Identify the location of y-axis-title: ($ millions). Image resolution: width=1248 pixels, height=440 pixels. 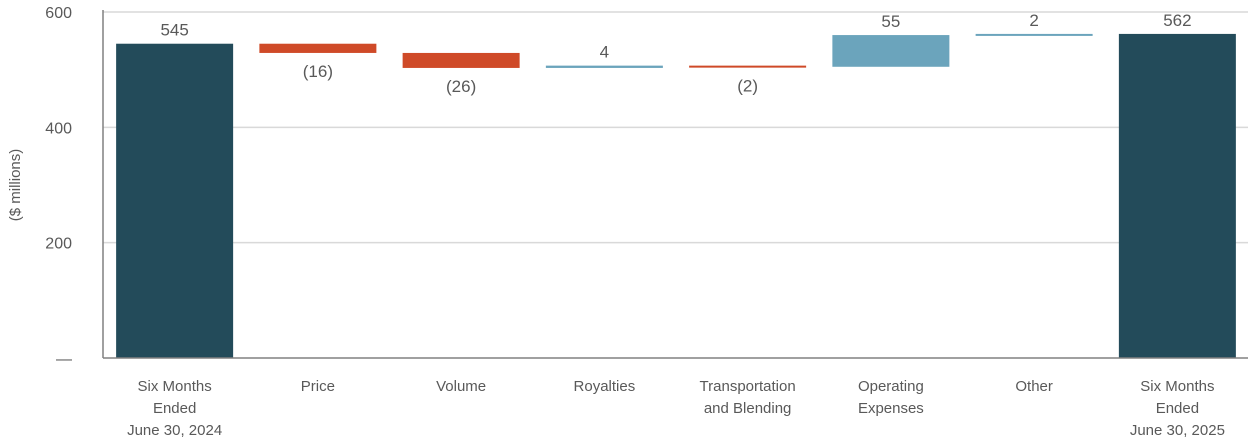
(15, 185).